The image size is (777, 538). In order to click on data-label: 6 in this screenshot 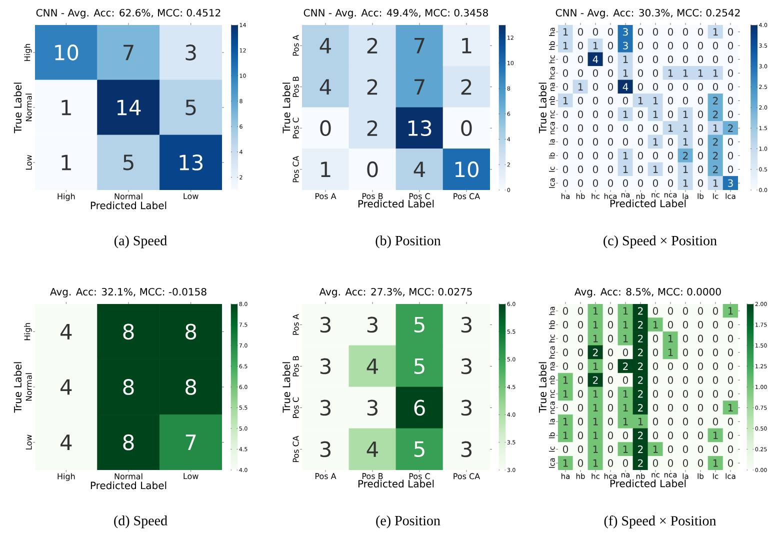, I will do `click(419, 408)`.